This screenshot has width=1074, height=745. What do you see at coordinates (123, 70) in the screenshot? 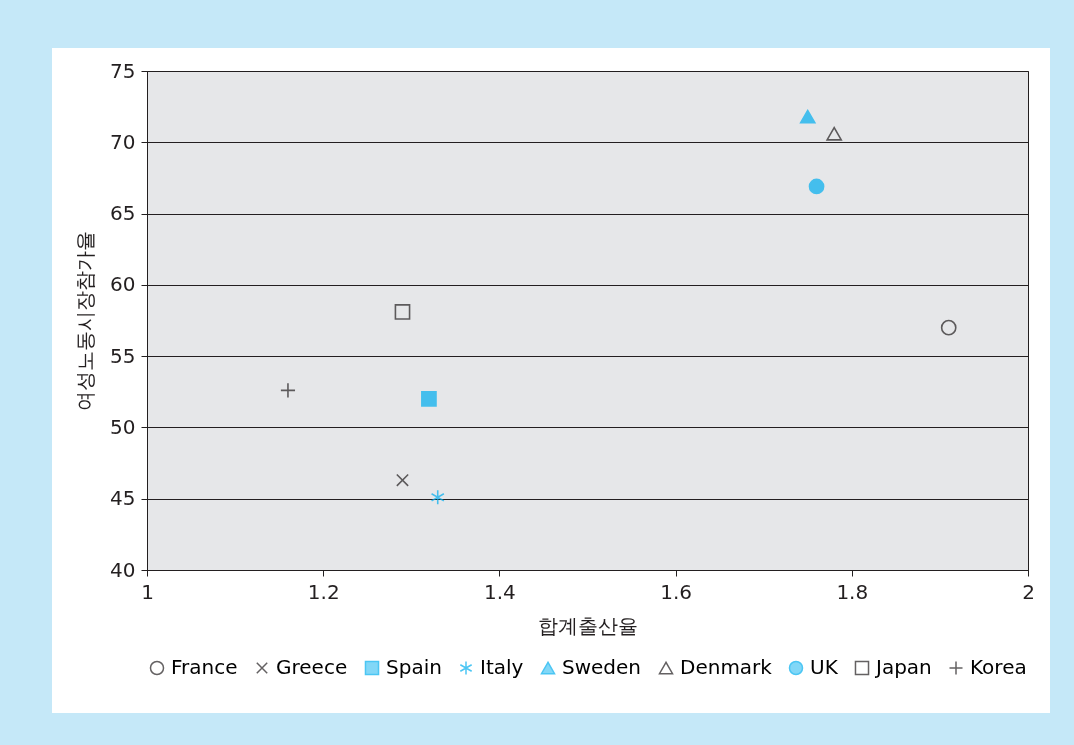
I see `y-tick-label: 75` at bounding box center [123, 70].